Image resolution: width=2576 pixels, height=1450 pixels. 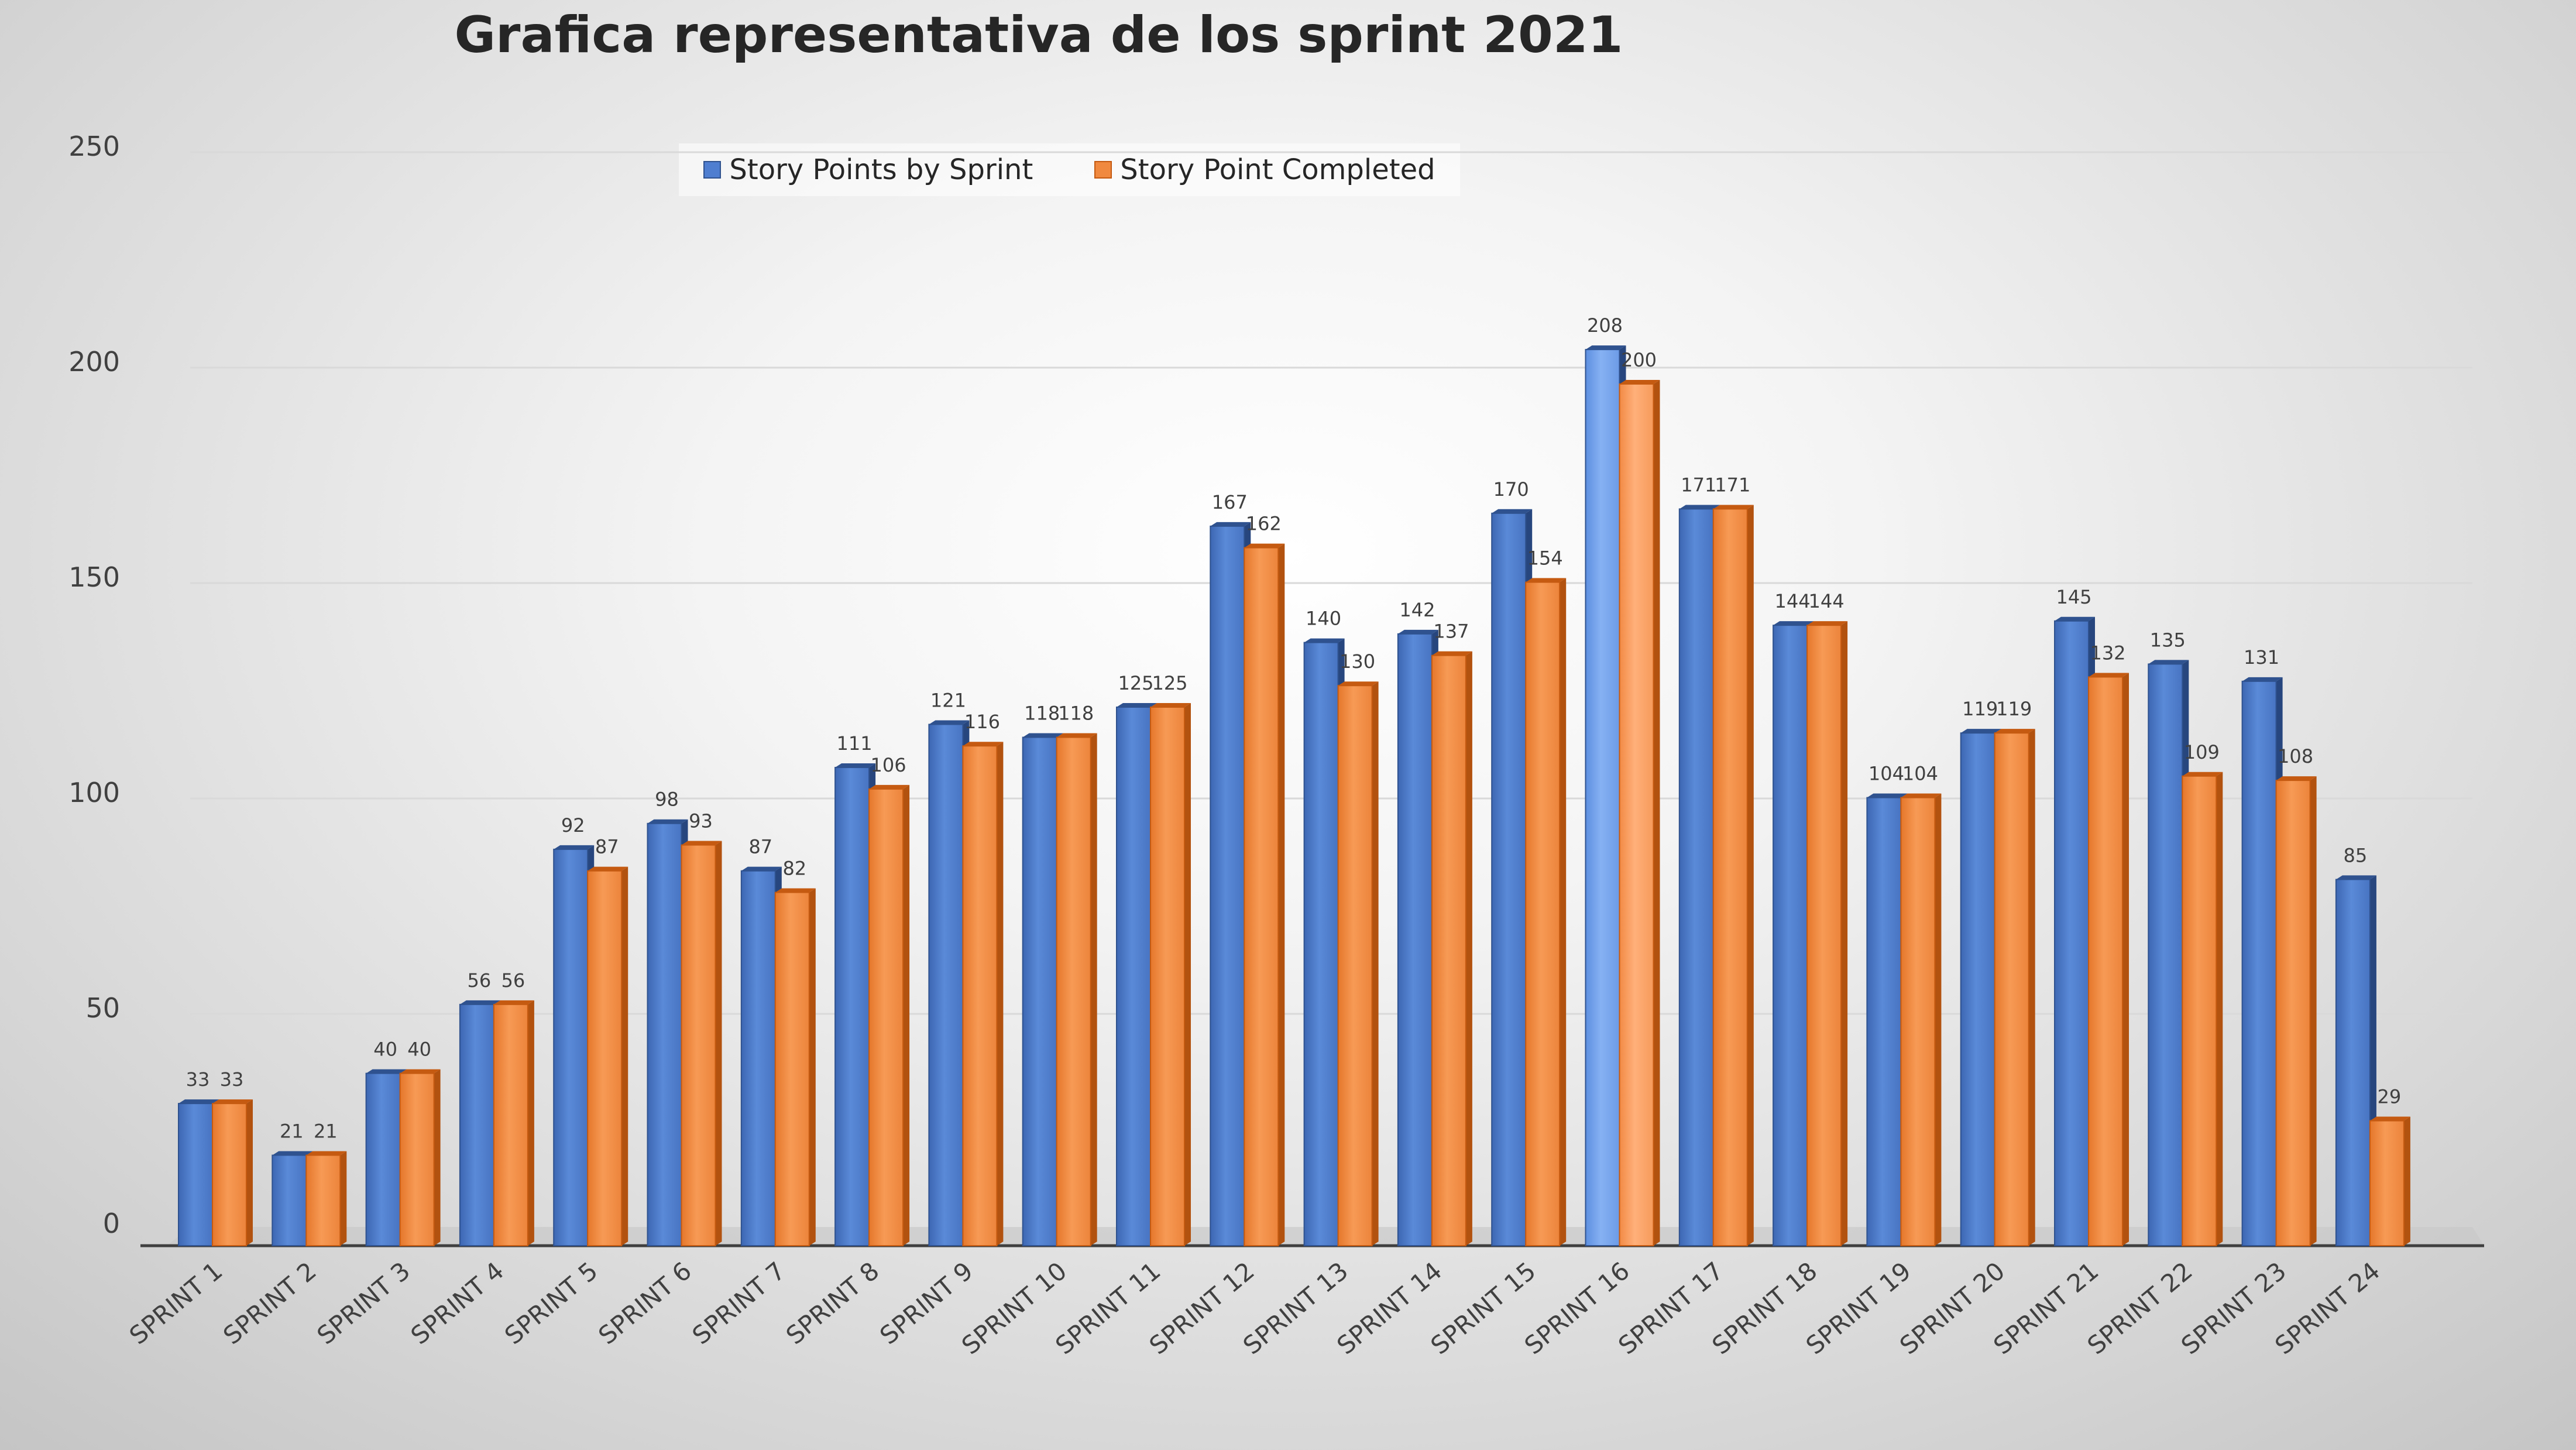 What do you see at coordinates (739, 1303) in the screenshot?
I see `x-tick-label: SPRINT 7` at bounding box center [739, 1303].